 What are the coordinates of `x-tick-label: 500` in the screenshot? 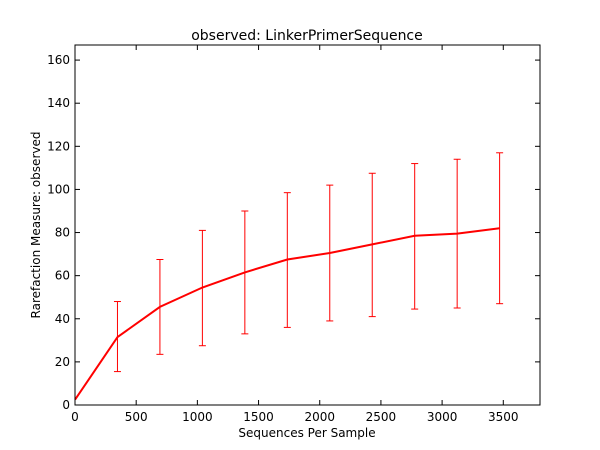 It's located at (136, 417).